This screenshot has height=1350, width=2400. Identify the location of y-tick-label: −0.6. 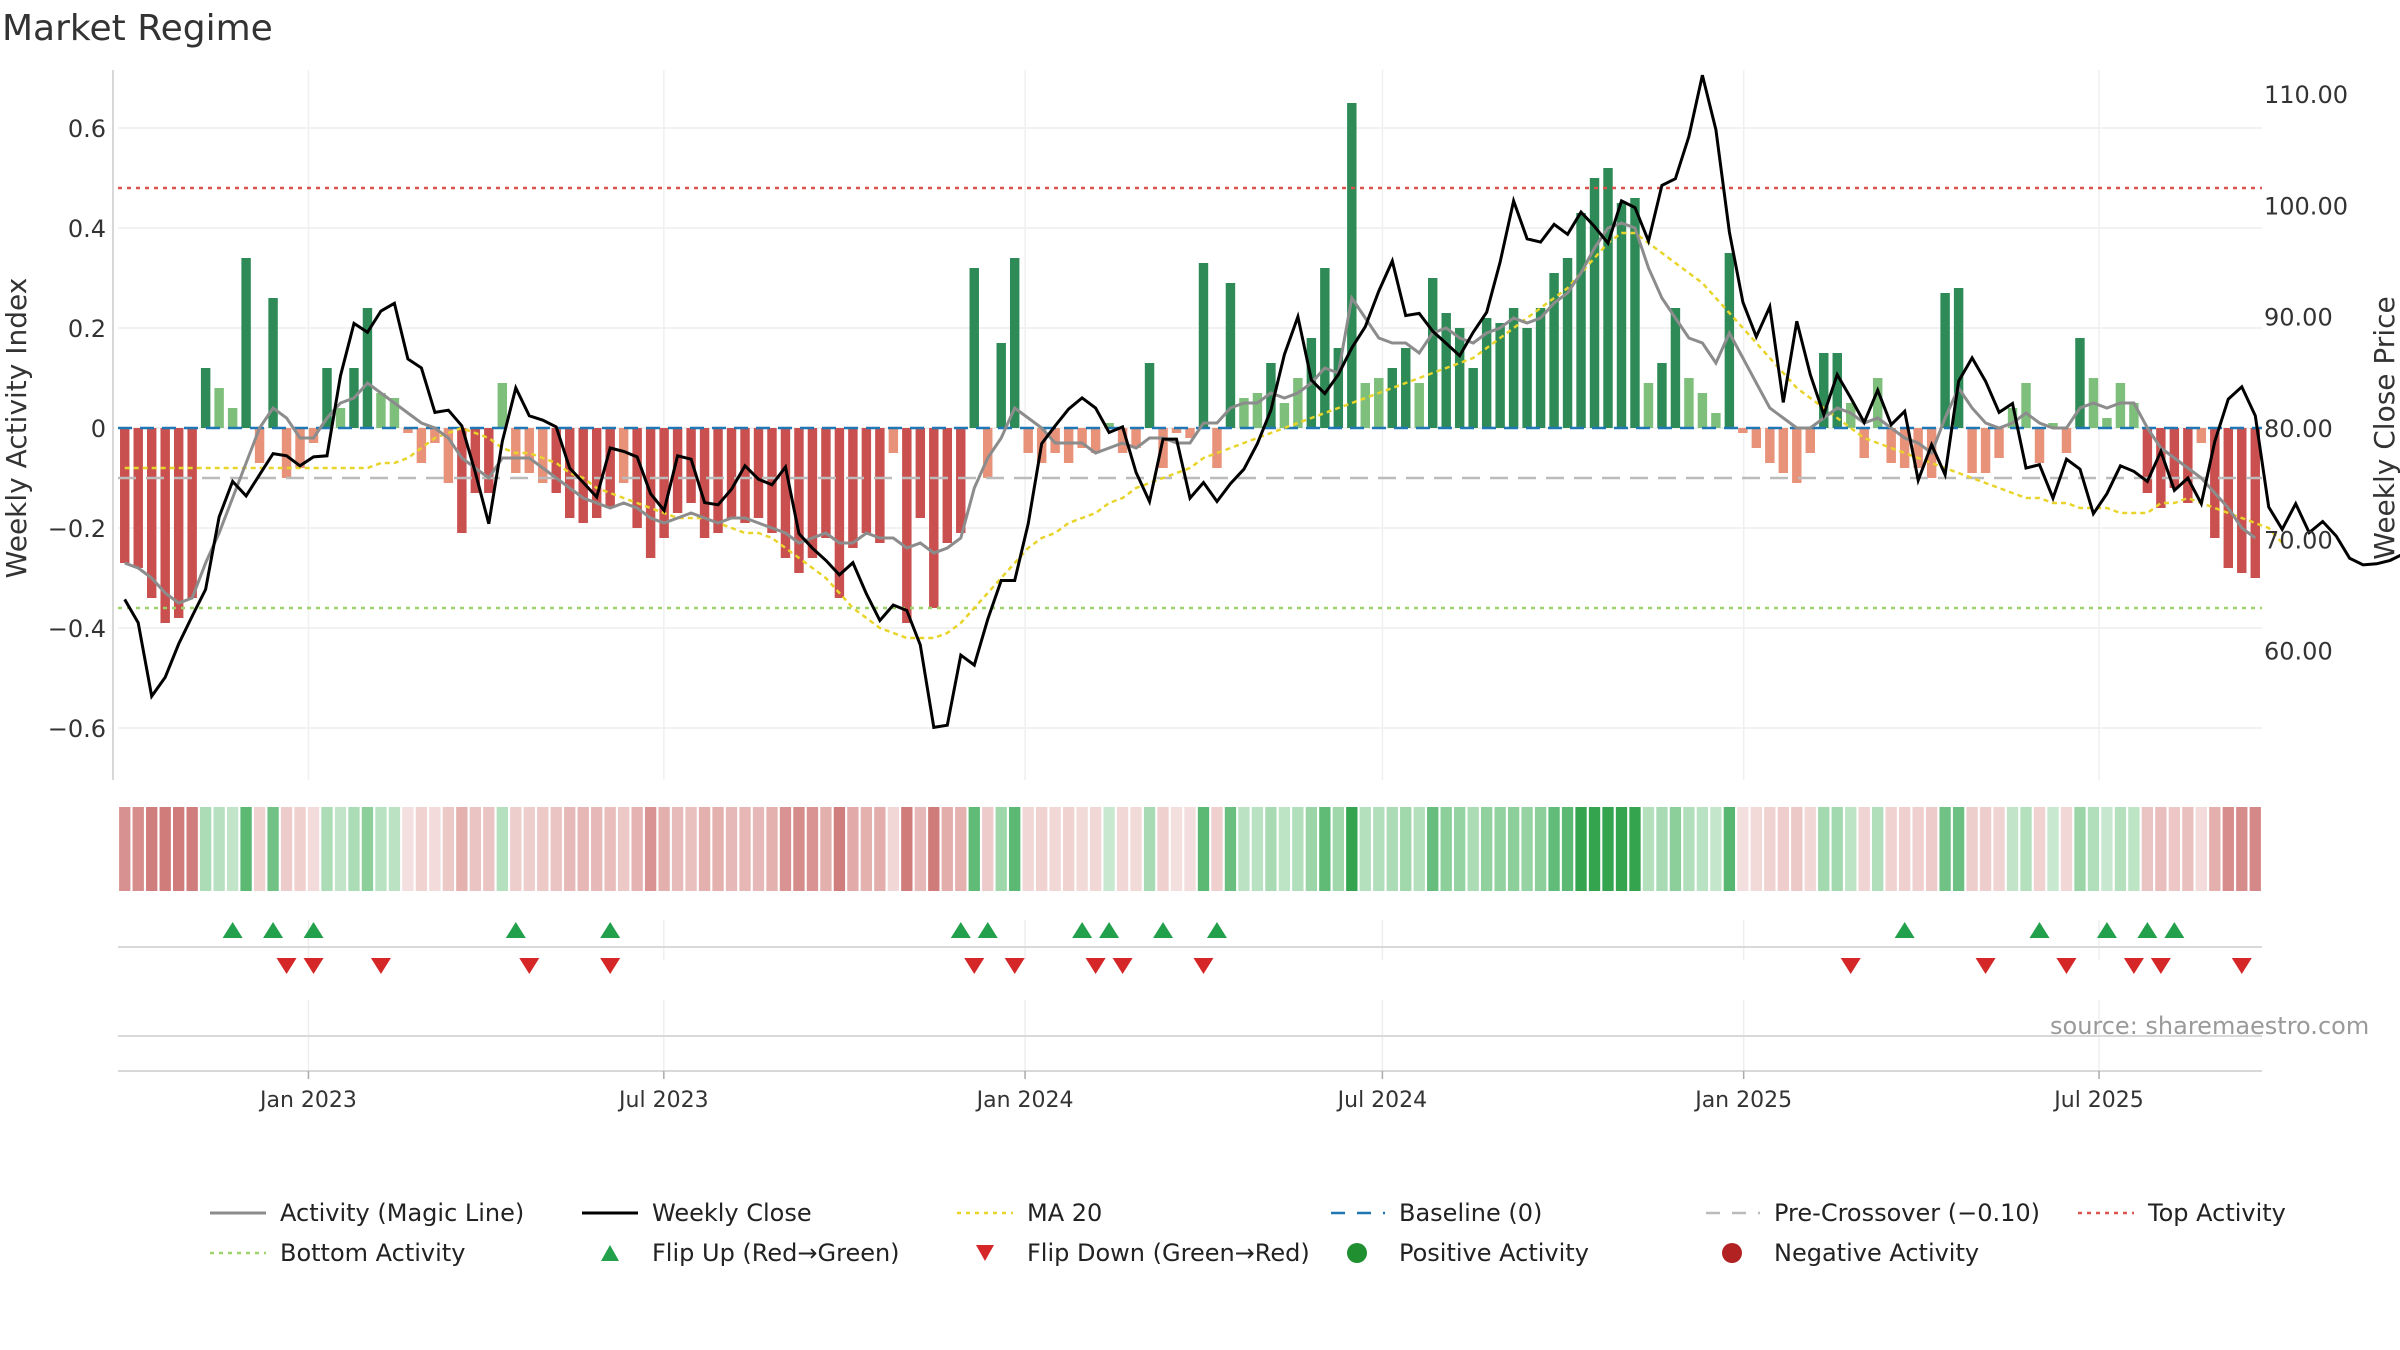
(77, 729).